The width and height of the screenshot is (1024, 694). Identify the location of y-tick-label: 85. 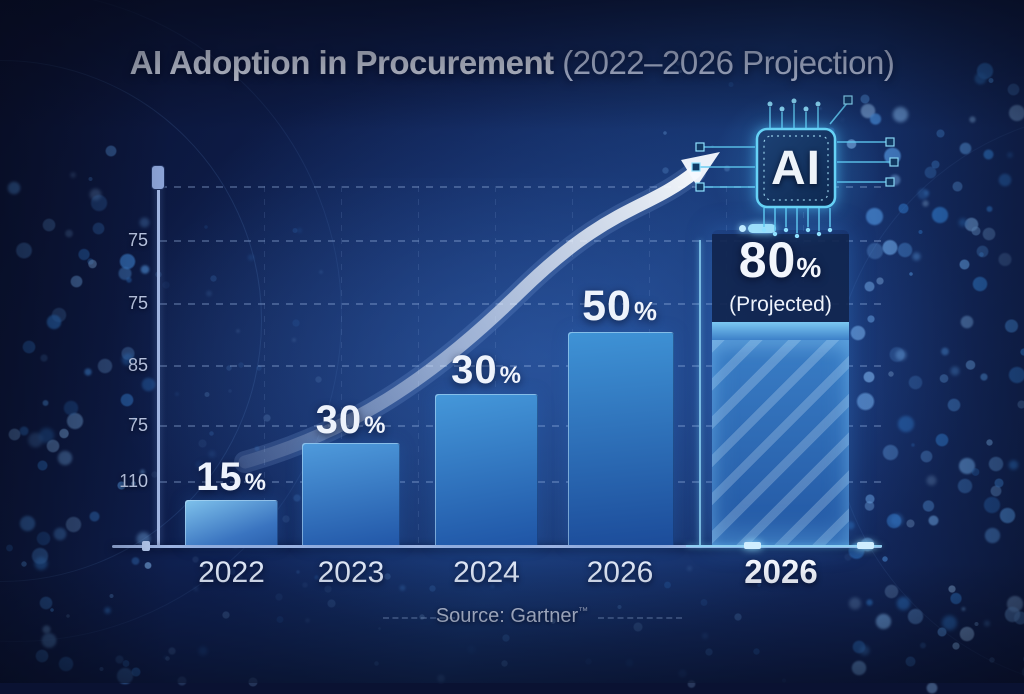
(137, 365).